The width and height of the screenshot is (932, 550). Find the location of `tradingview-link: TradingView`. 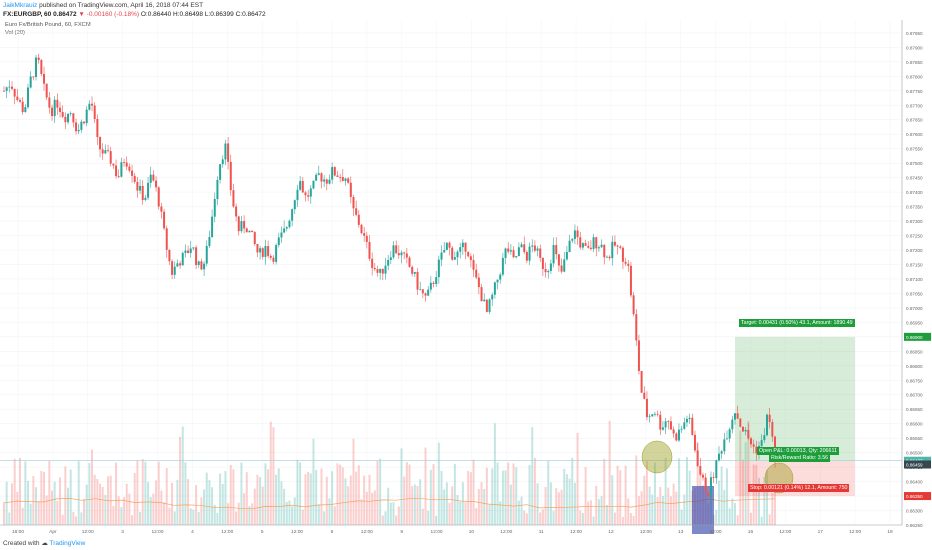

tradingview-link: TradingView is located at coordinates (67, 543).